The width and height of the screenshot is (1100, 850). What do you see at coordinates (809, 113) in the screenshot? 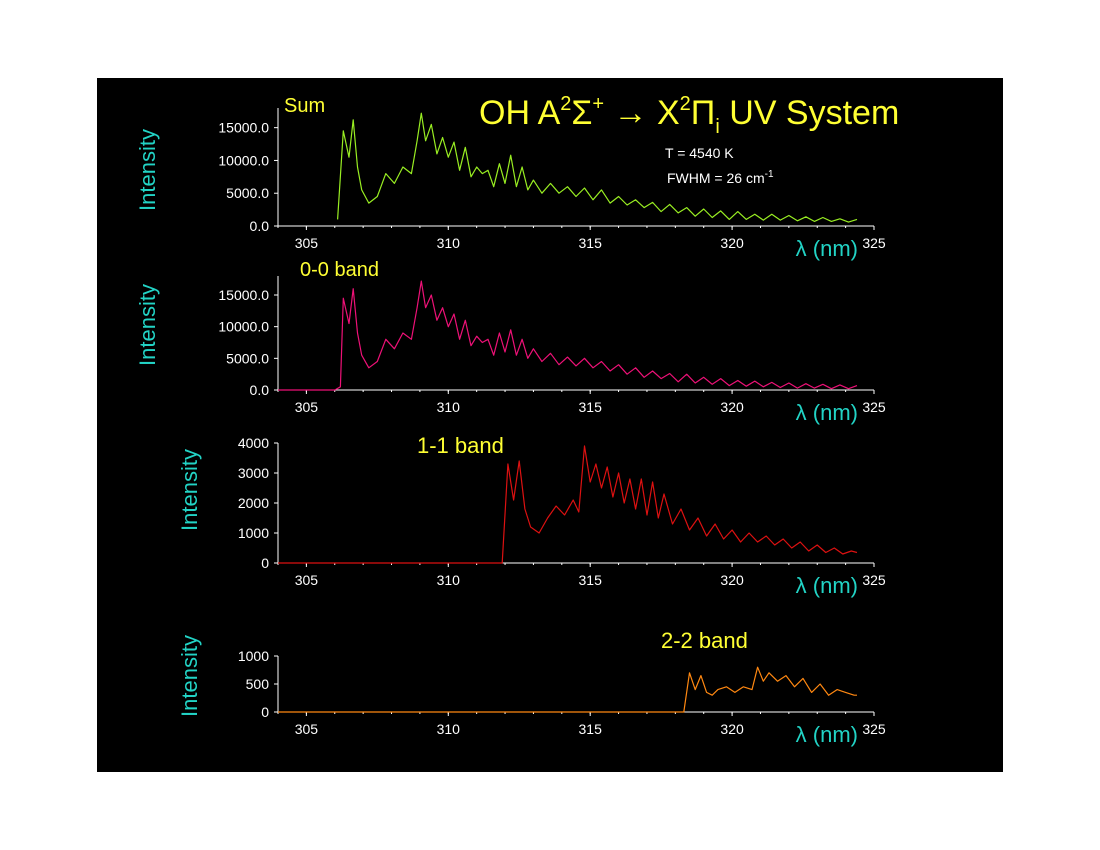
I see `title-suffix: UV System` at bounding box center [809, 113].